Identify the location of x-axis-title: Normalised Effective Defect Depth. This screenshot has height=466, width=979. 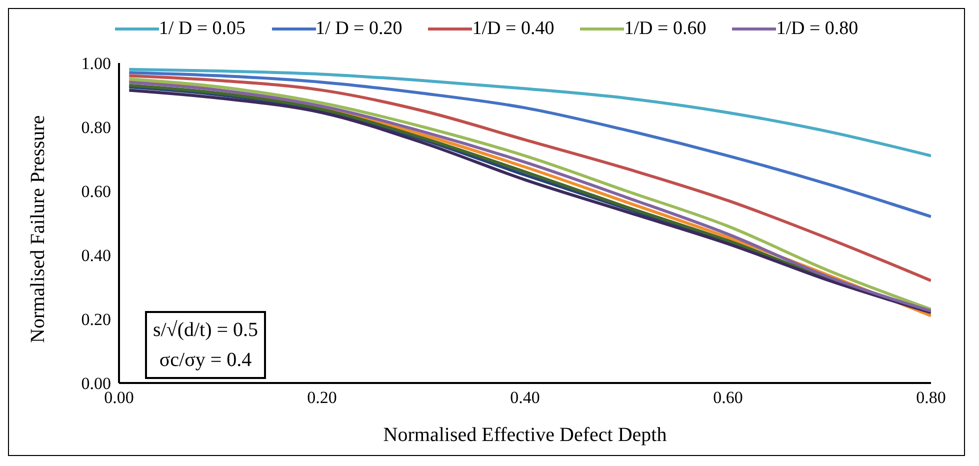
(525, 435).